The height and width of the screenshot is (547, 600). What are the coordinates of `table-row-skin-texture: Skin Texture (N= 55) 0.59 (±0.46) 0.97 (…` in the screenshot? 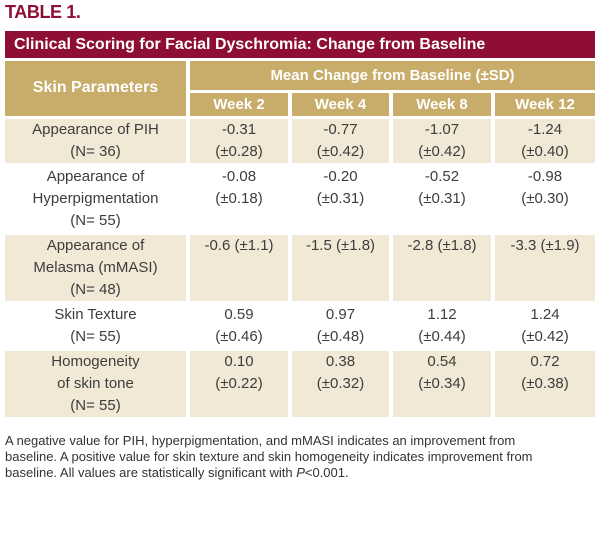 It's located at (300, 326).